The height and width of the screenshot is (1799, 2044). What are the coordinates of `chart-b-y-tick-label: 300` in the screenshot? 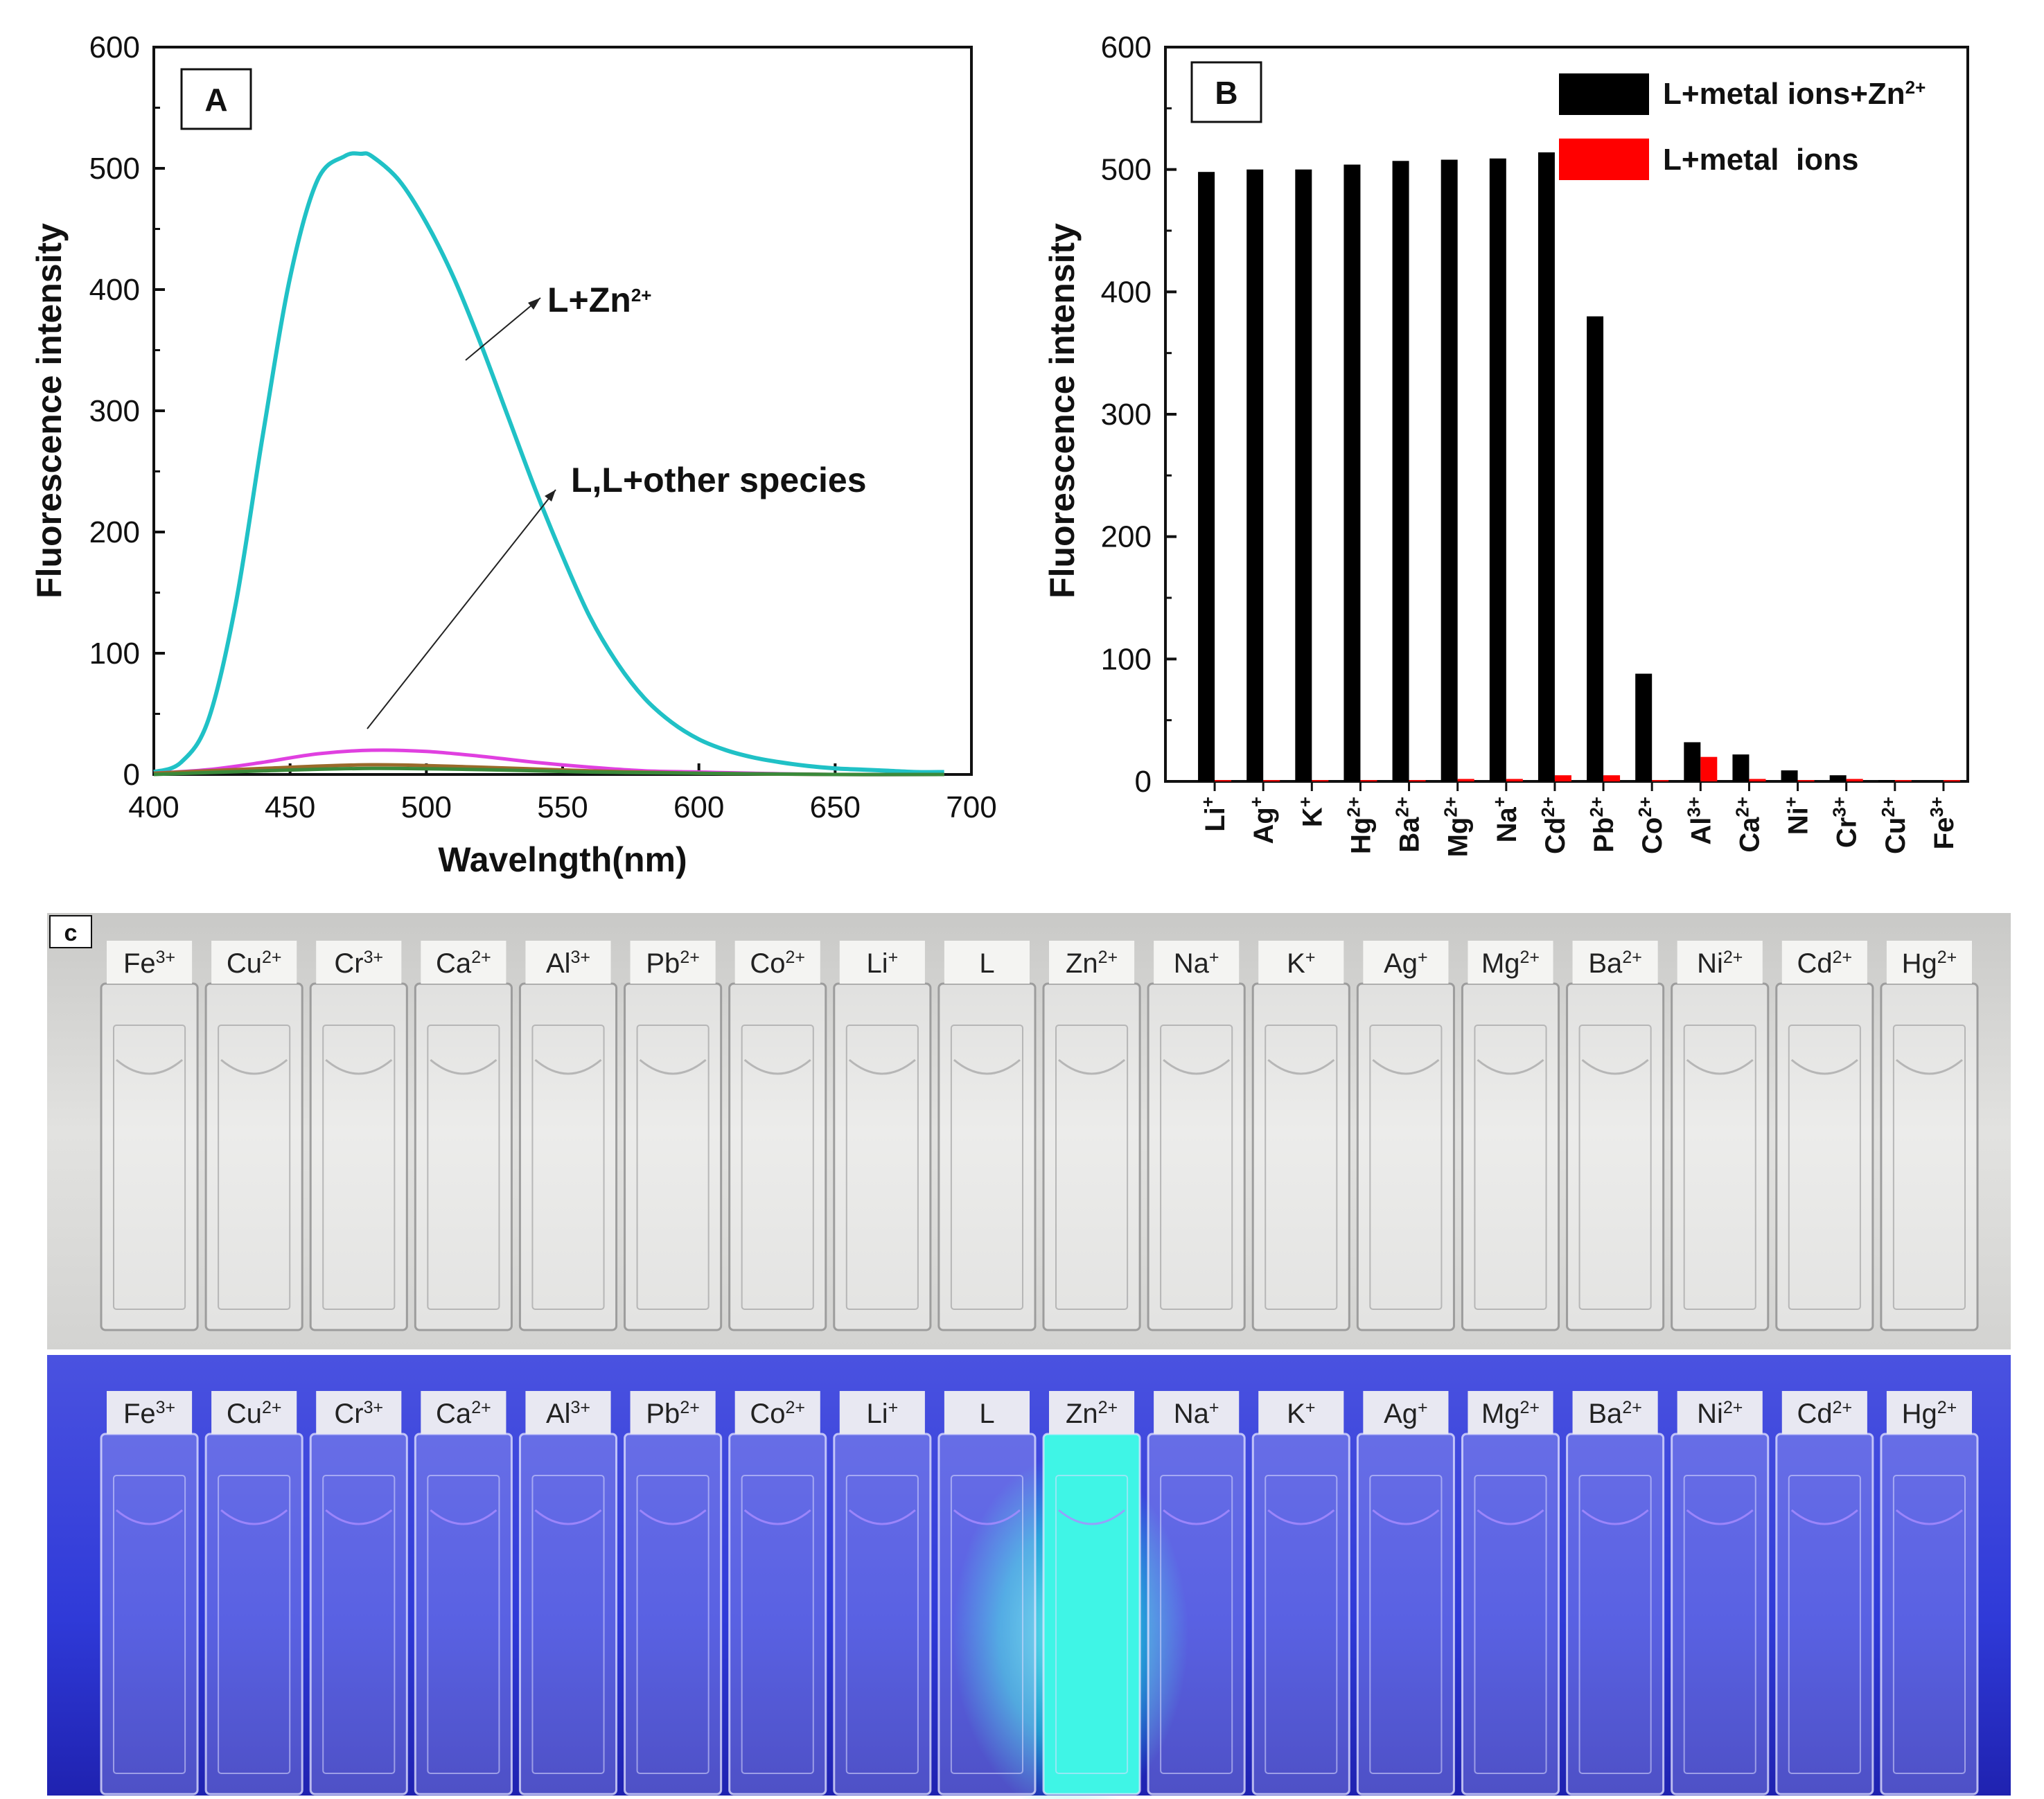 It's located at (1126, 415).